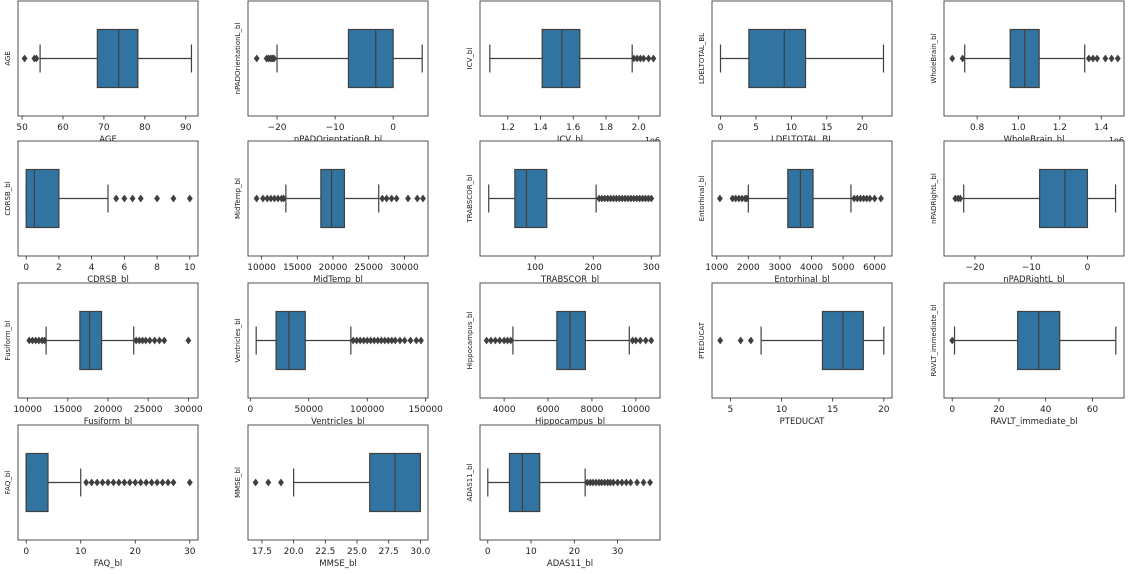  I want to click on x-tick-label: 200, so click(593, 268).